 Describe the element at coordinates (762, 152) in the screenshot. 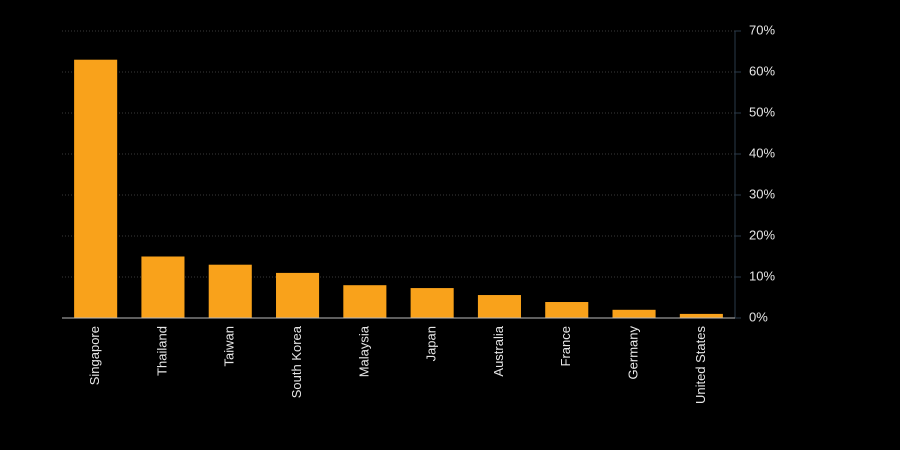

I see `y-tick-label: 40%` at that location.